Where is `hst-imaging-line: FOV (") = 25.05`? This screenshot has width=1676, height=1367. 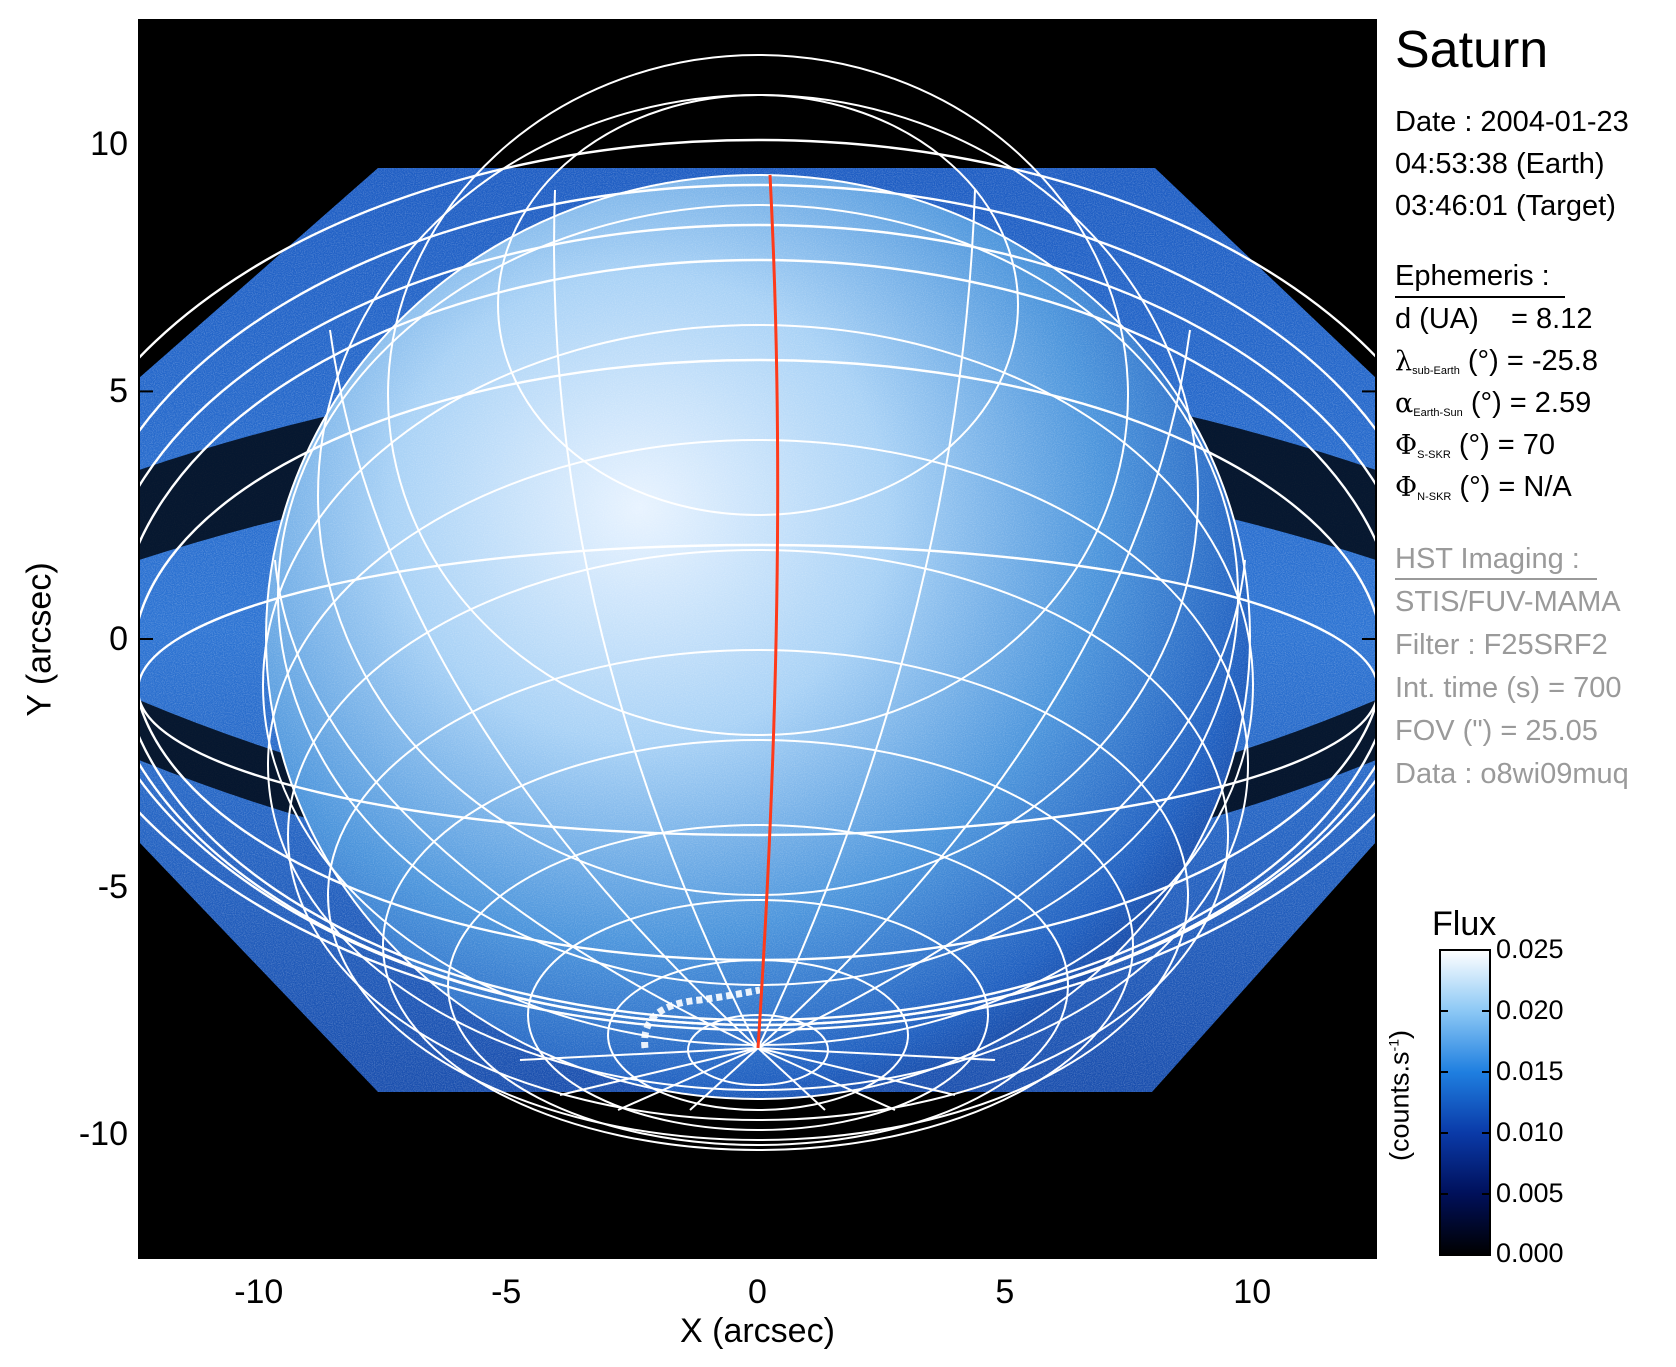 hst-imaging-line: FOV (") = 25.05 is located at coordinates (1496, 731).